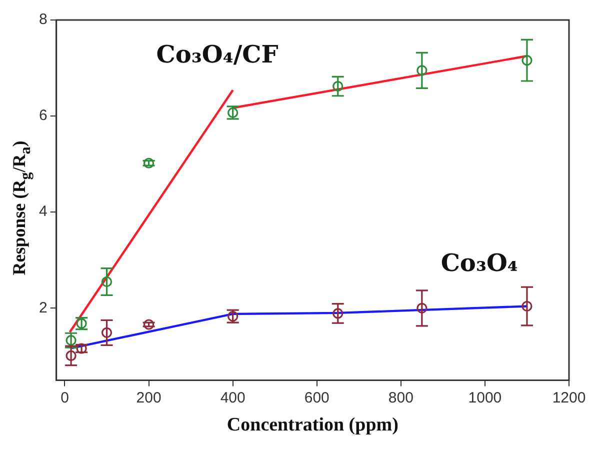 This screenshot has width=597, height=449. Describe the element at coordinates (479, 263) in the screenshot. I see `annotation: Co₃O₄` at that location.